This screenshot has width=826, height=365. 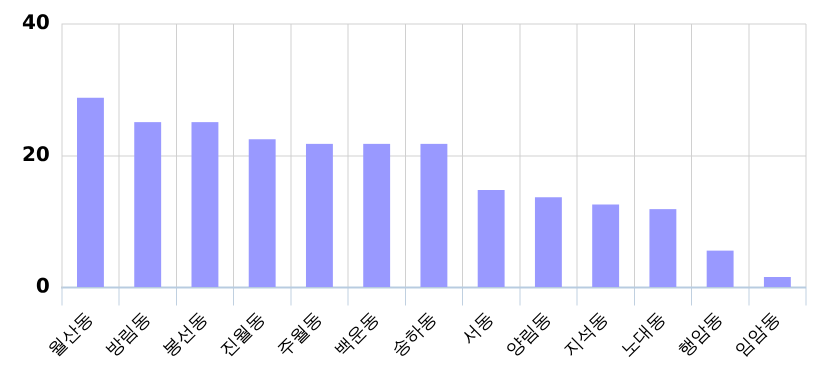 What do you see at coordinates (478, 328) in the screenshot?
I see `x-tick-label: 서동` at bounding box center [478, 328].